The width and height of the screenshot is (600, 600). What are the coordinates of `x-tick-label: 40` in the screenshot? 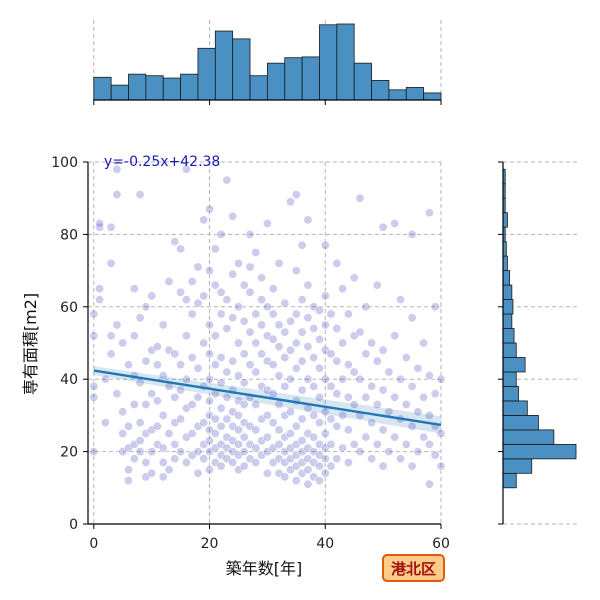 It's located at (325, 544).